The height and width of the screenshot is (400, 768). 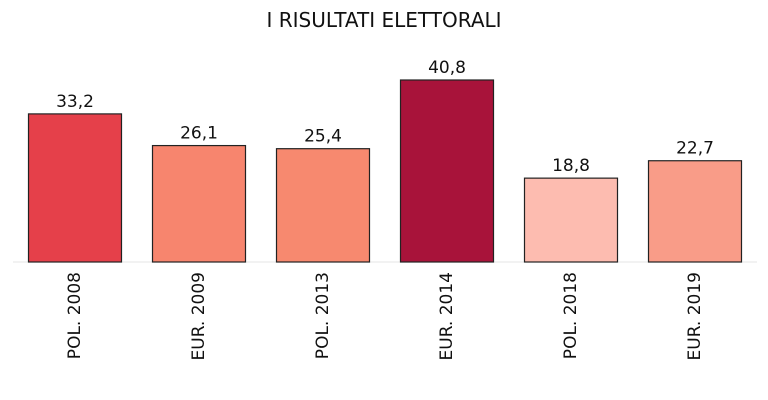 I want to click on value-label: 40,8, so click(x=447, y=68).